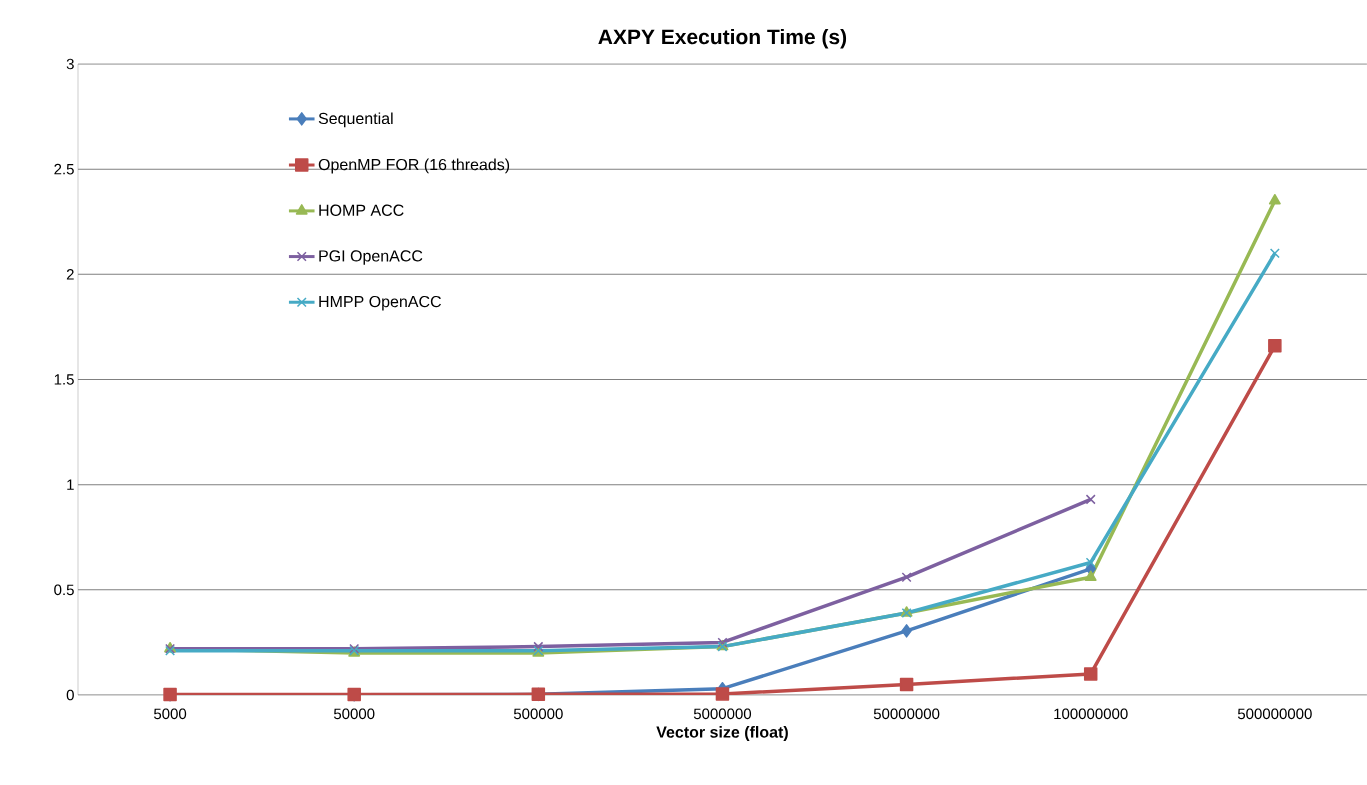 This screenshot has width=1367, height=785. What do you see at coordinates (380, 303) in the screenshot?
I see `legend-label: HMPP OpenACC` at bounding box center [380, 303].